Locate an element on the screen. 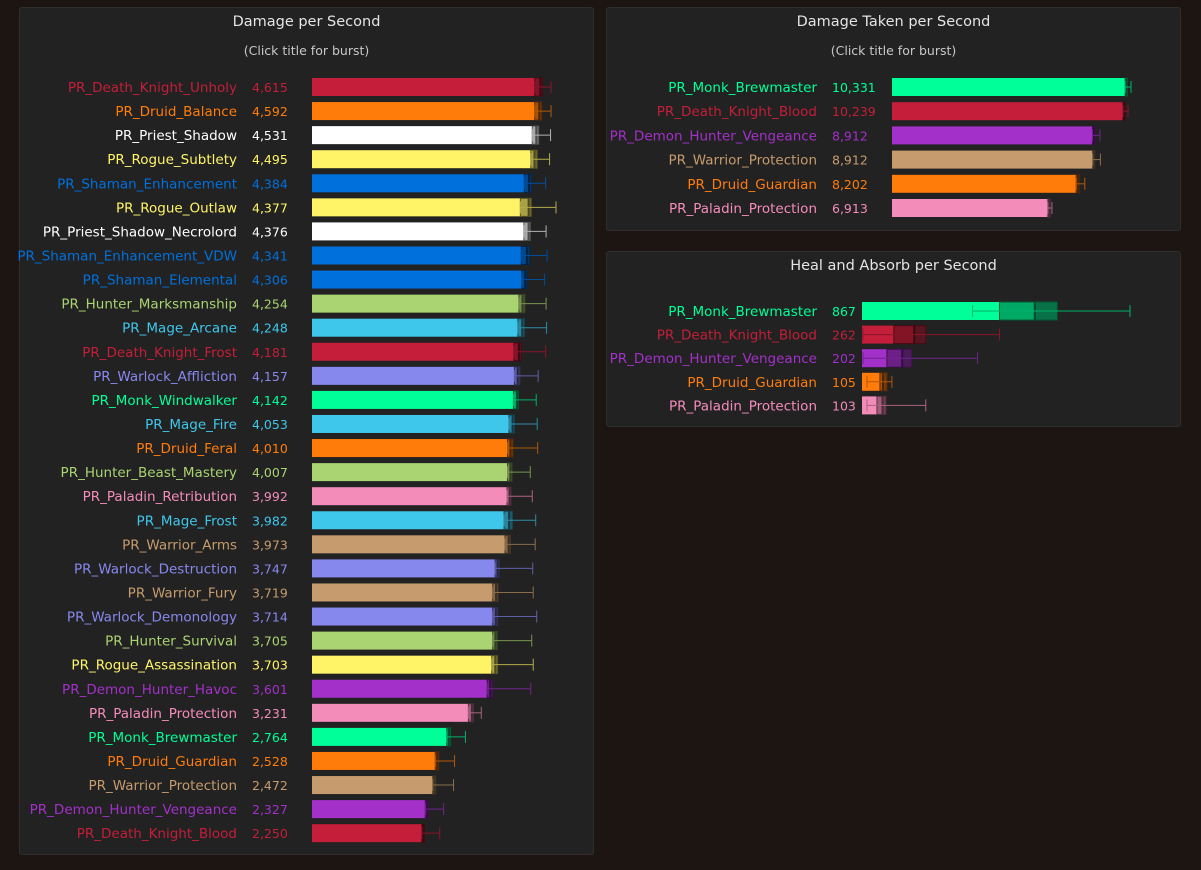  dps-category-label: PR_Rogue_Outlaw is located at coordinates (176, 208).